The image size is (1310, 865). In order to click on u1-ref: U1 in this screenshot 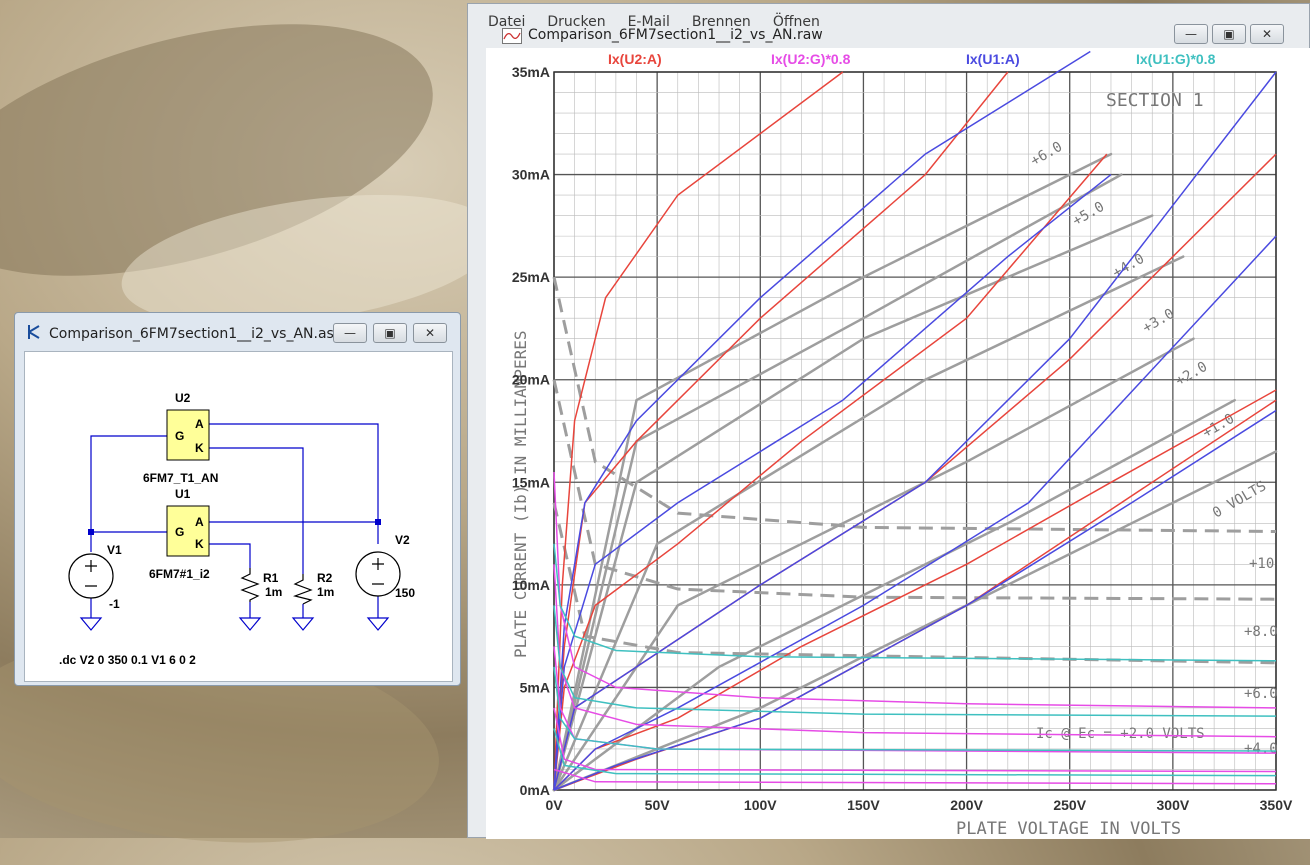, I will do `click(183, 494)`.